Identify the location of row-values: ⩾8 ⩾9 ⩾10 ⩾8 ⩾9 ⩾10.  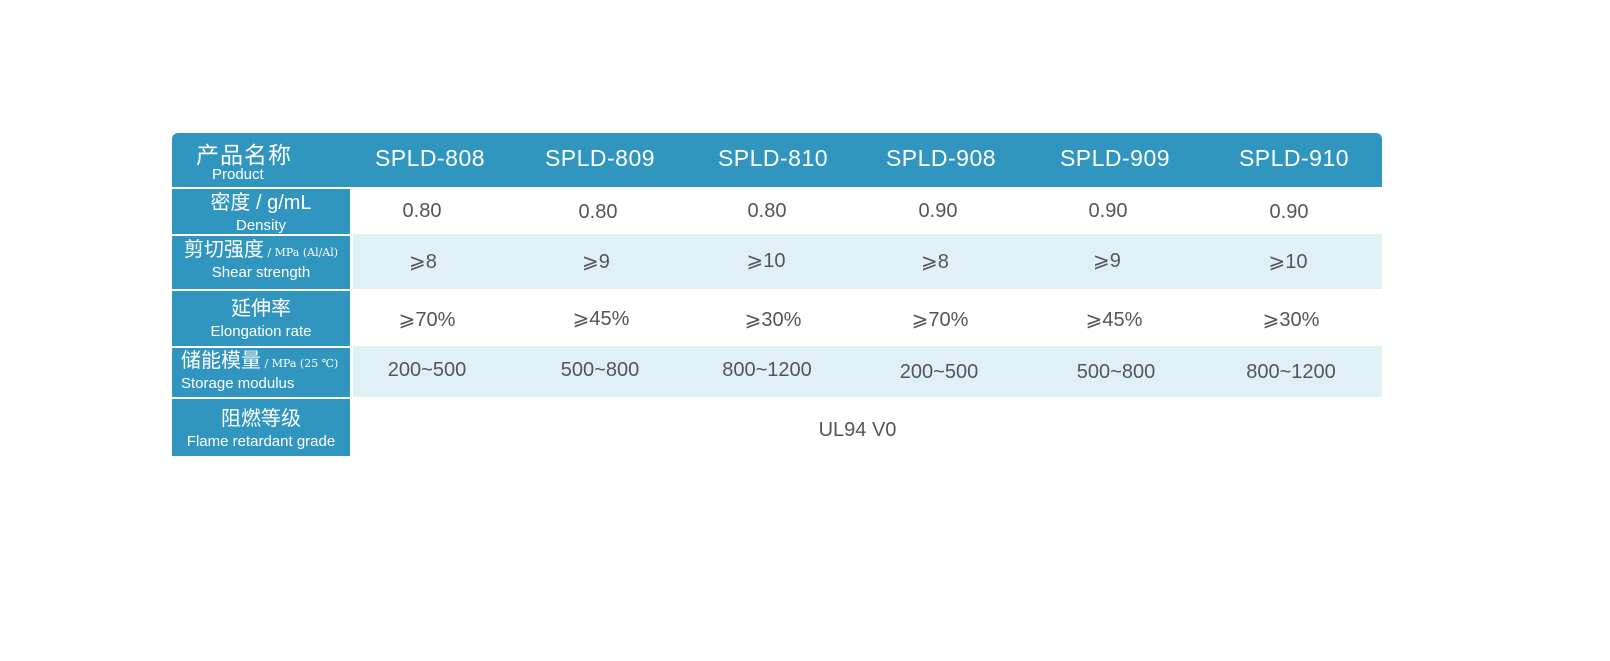
(867, 261).